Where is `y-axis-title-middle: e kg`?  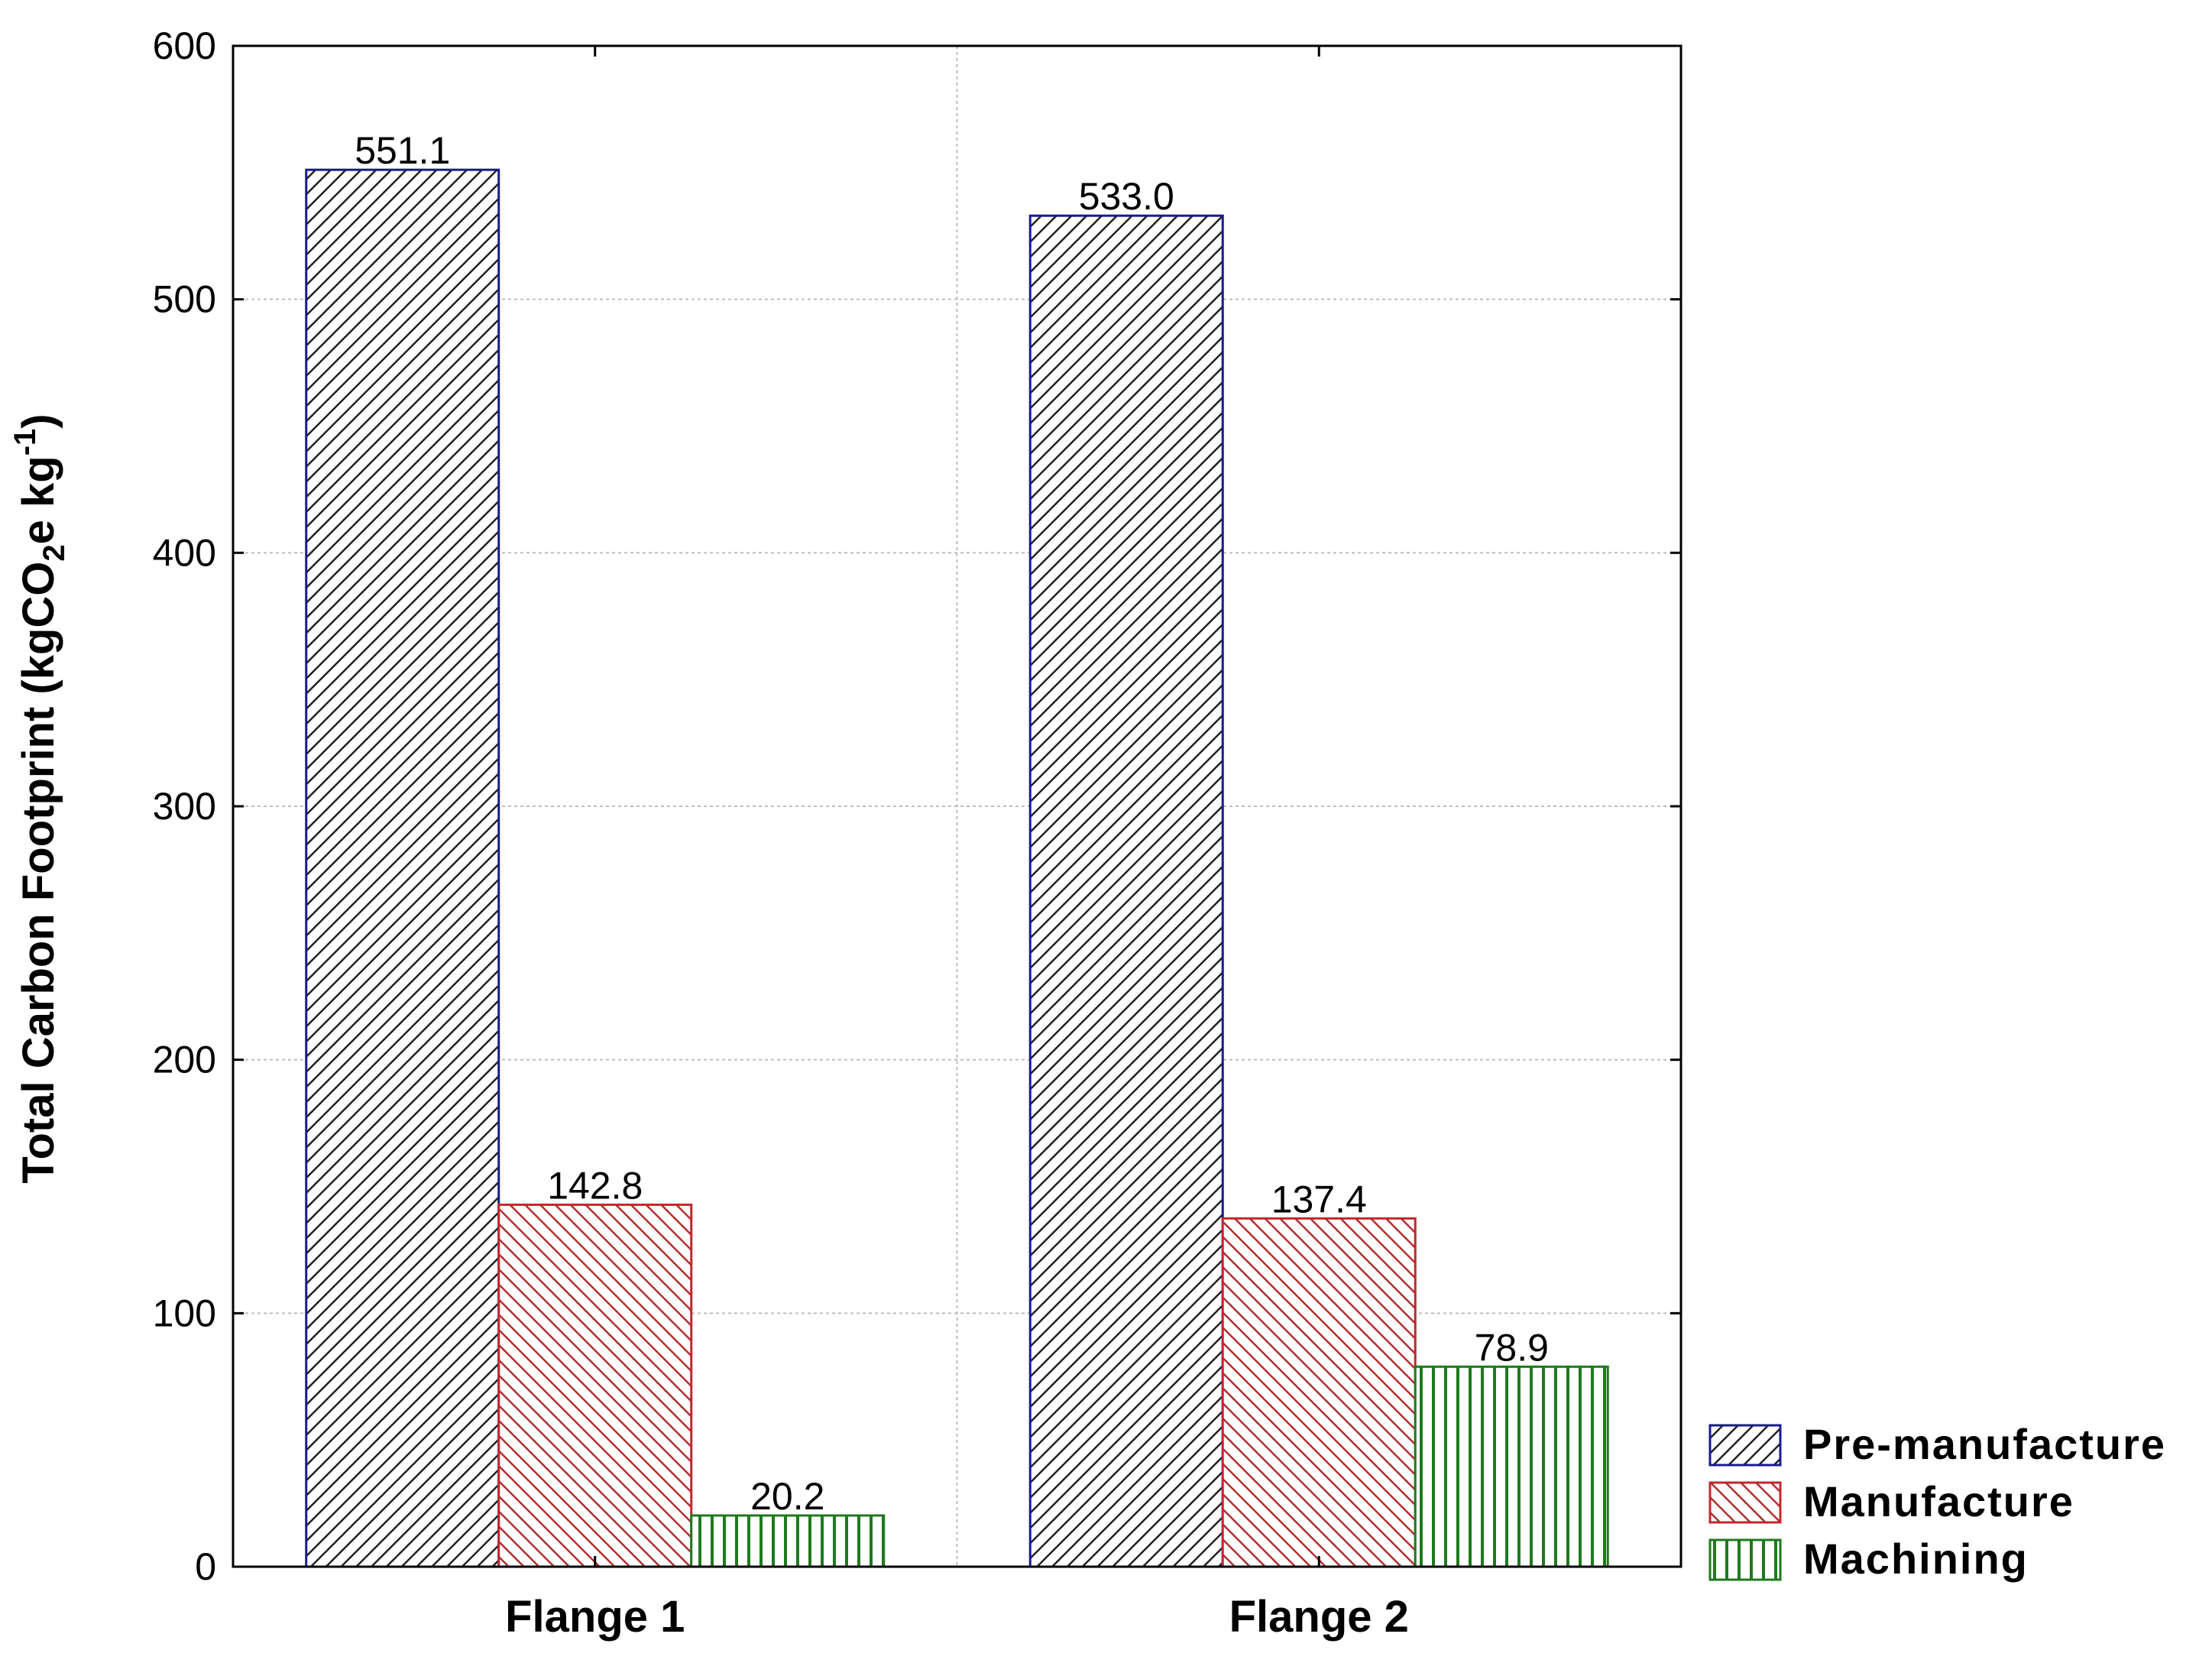 y-axis-title-middle: e kg is located at coordinates (38, 500).